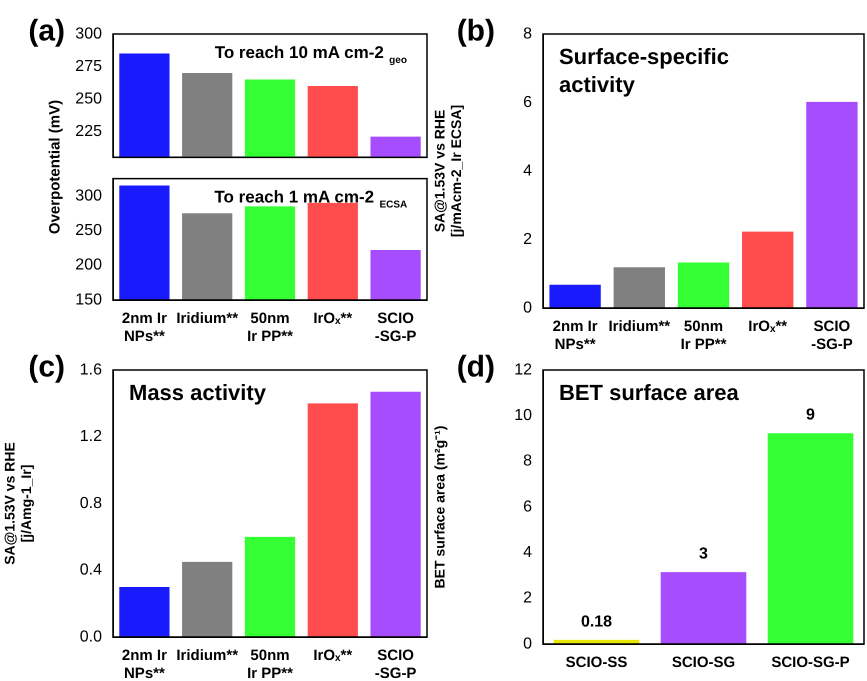  Describe the element at coordinates (523, 369) in the screenshot. I see `y-tick-label: 12` at that location.